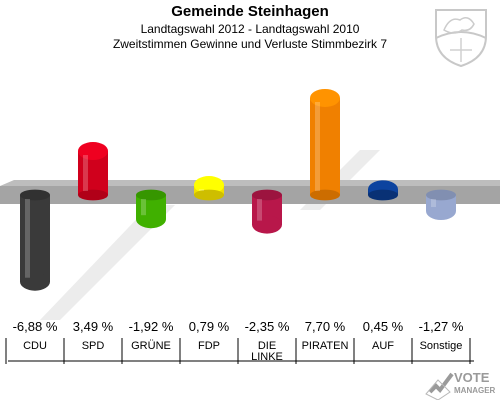  What do you see at coordinates (475, 390) in the screenshot?
I see `logo-line2: MANAGER` at bounding box center [475, 390].